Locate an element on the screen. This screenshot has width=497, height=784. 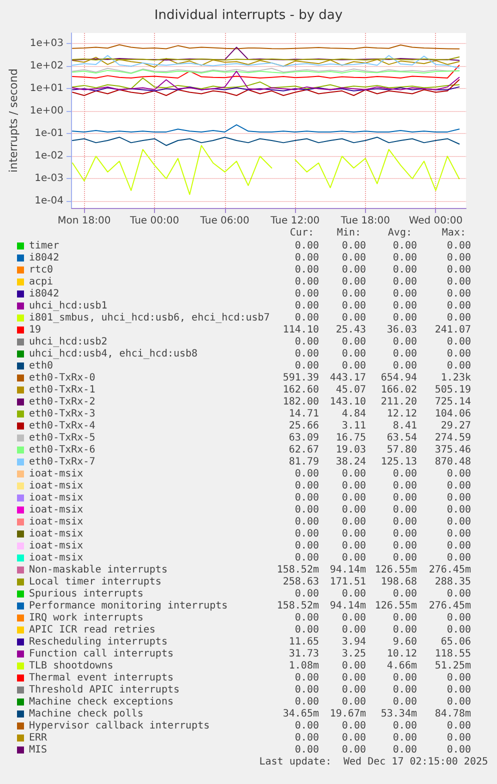
text: 63.09 is located at coordinates (303, 438).